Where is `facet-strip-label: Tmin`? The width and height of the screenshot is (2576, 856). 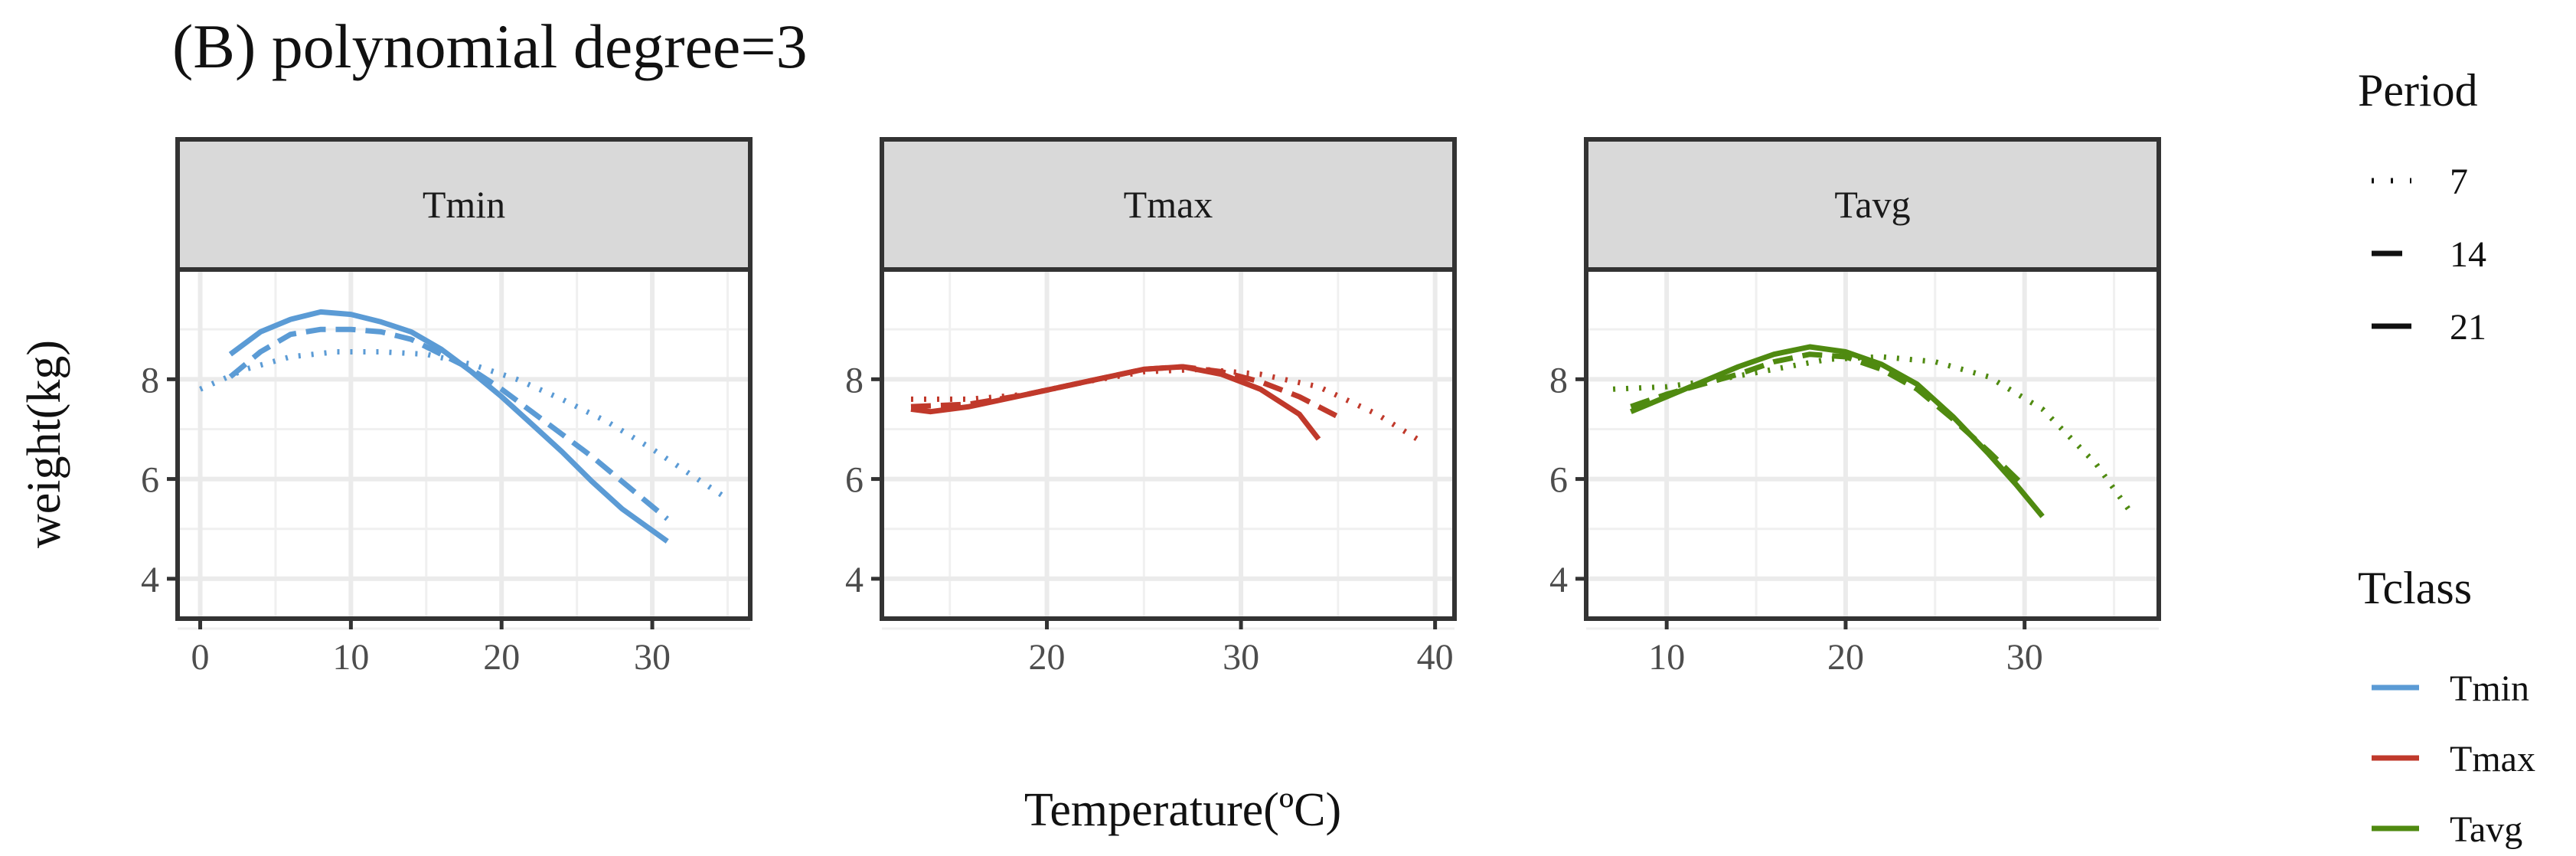 facet-strip-label: Tmin is located at coordinates (464, 205).